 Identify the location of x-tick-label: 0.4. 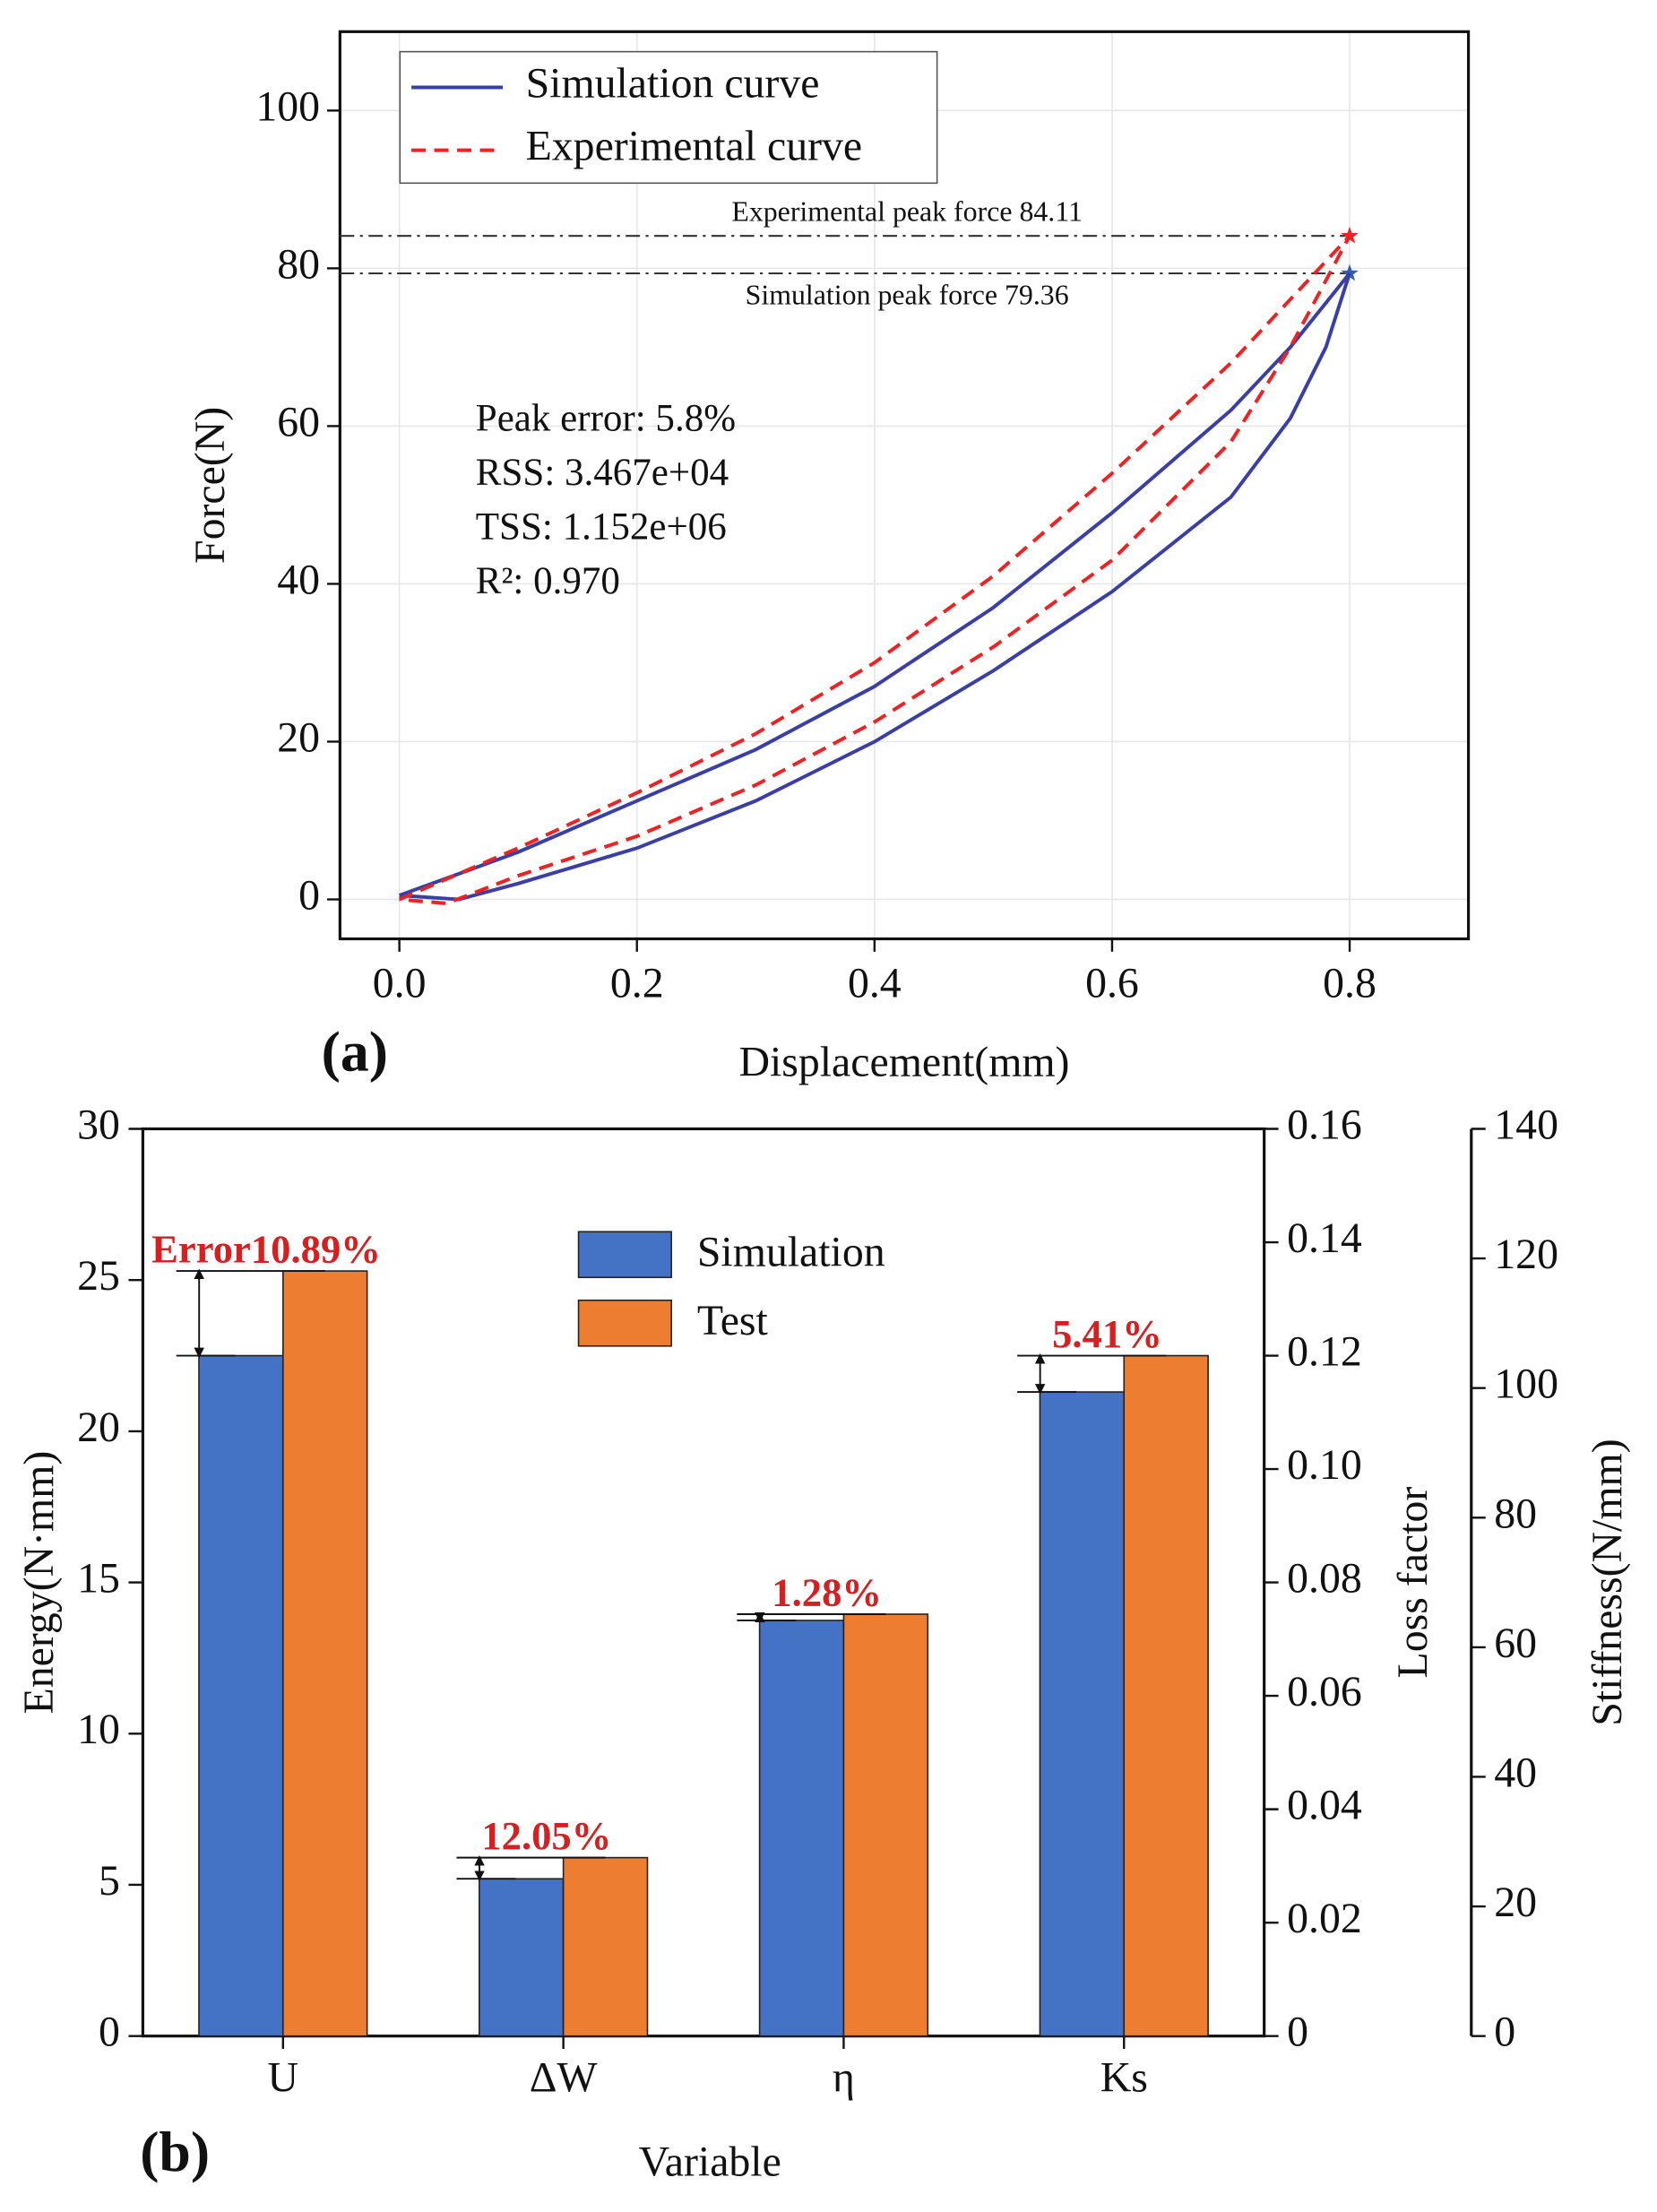
(875, 984).